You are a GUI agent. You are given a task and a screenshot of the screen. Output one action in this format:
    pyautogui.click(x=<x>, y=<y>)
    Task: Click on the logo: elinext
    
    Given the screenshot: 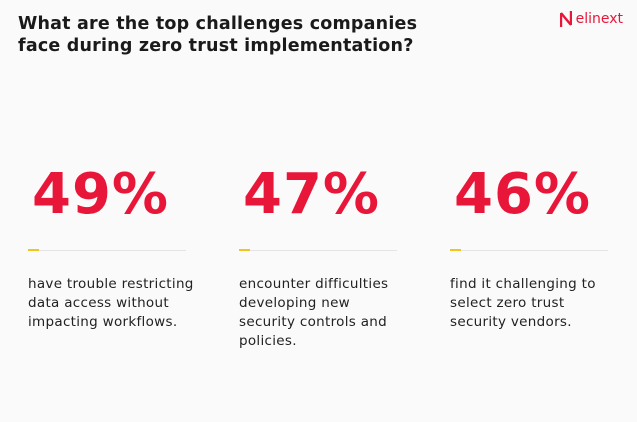 What is the action you would take?
    pyautogui.click(x=591, y=19)
    